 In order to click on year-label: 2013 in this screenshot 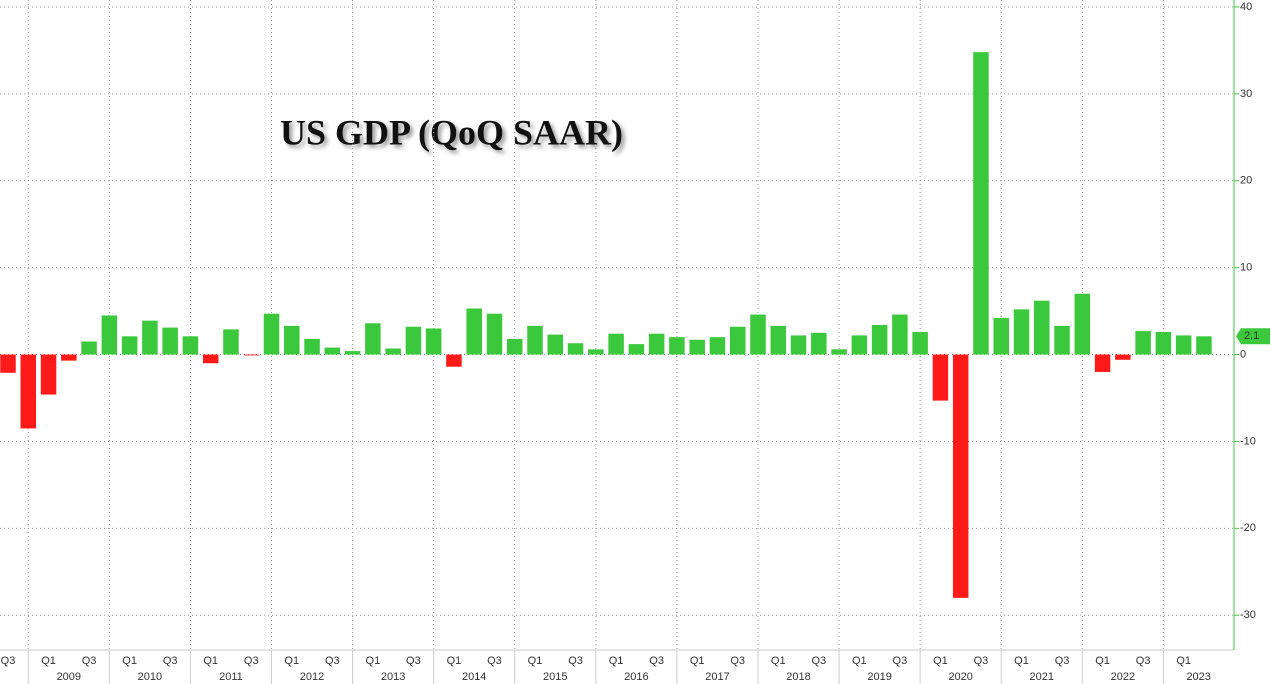, I will do `click(393, 677)`.